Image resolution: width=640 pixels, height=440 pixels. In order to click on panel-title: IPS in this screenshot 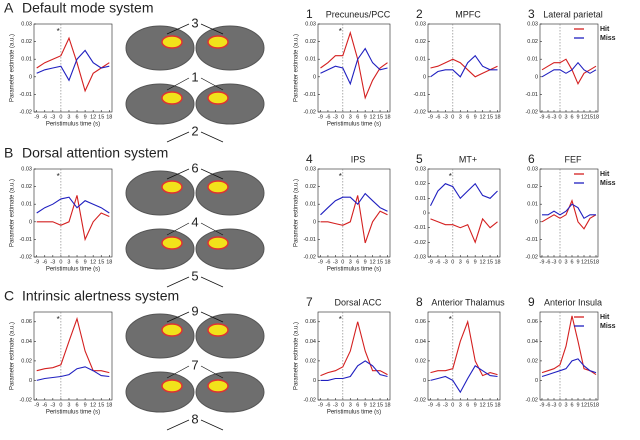, I will do `click(358, 159)`.